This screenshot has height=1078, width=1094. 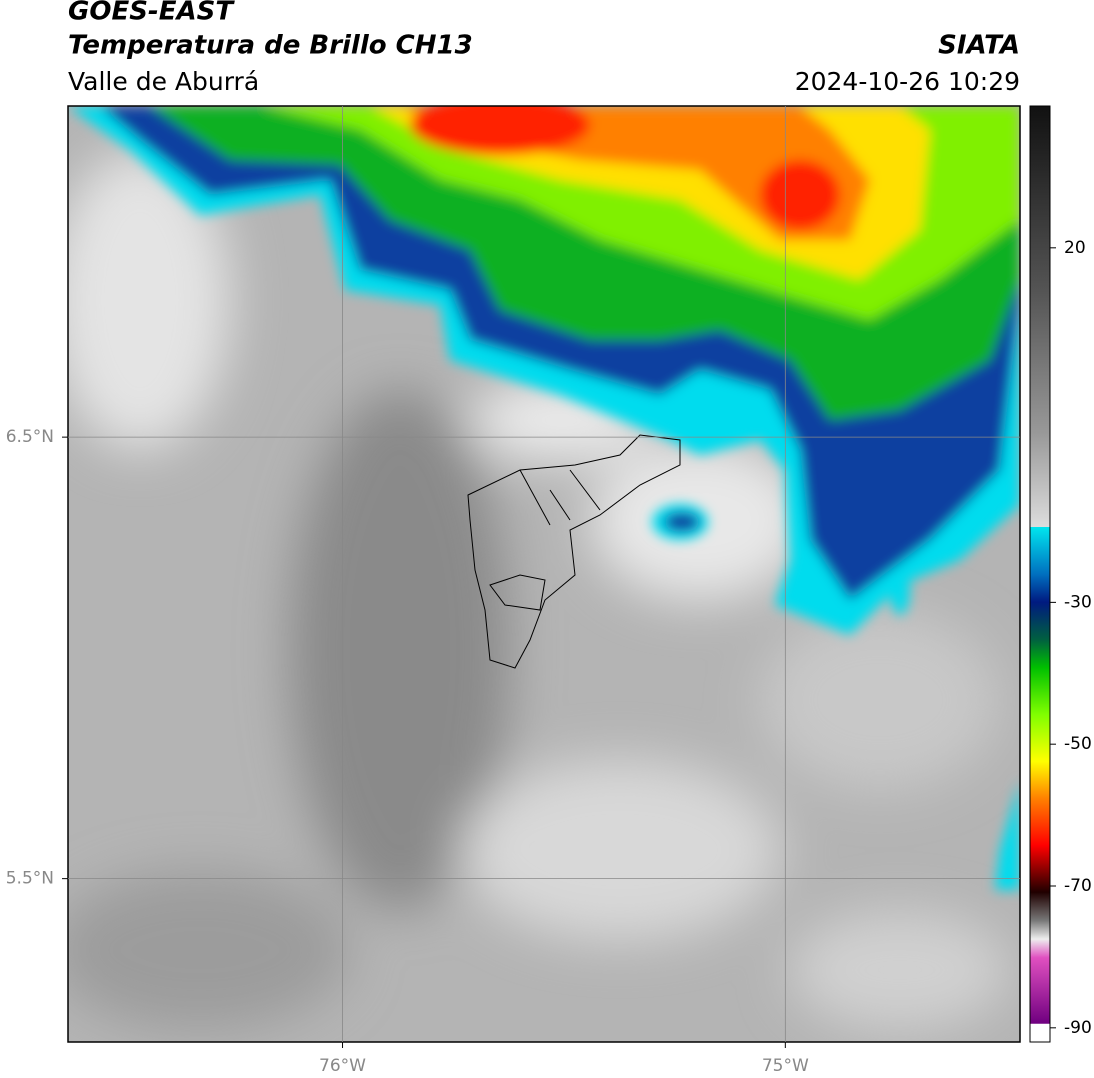 I want to click on colorbar-tick-label: -90, so click(x=1078, y=1028).